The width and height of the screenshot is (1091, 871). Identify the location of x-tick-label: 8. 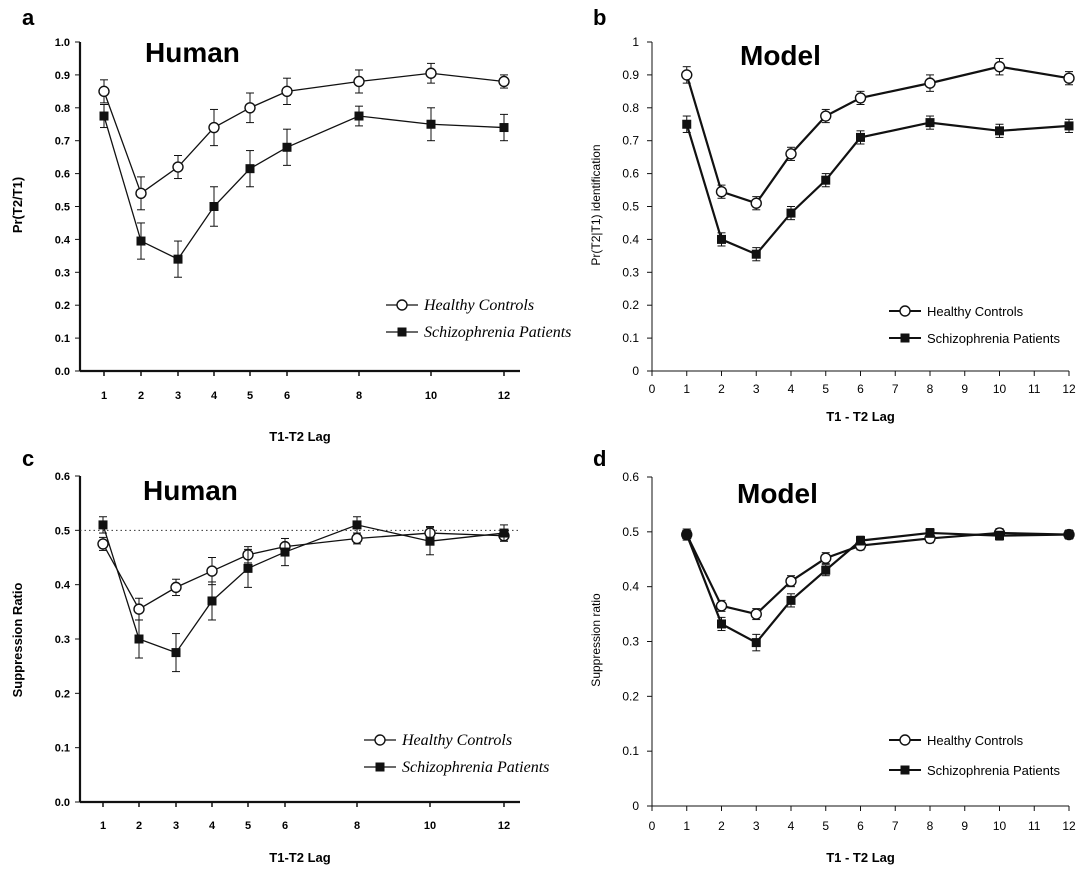
(930, 826).